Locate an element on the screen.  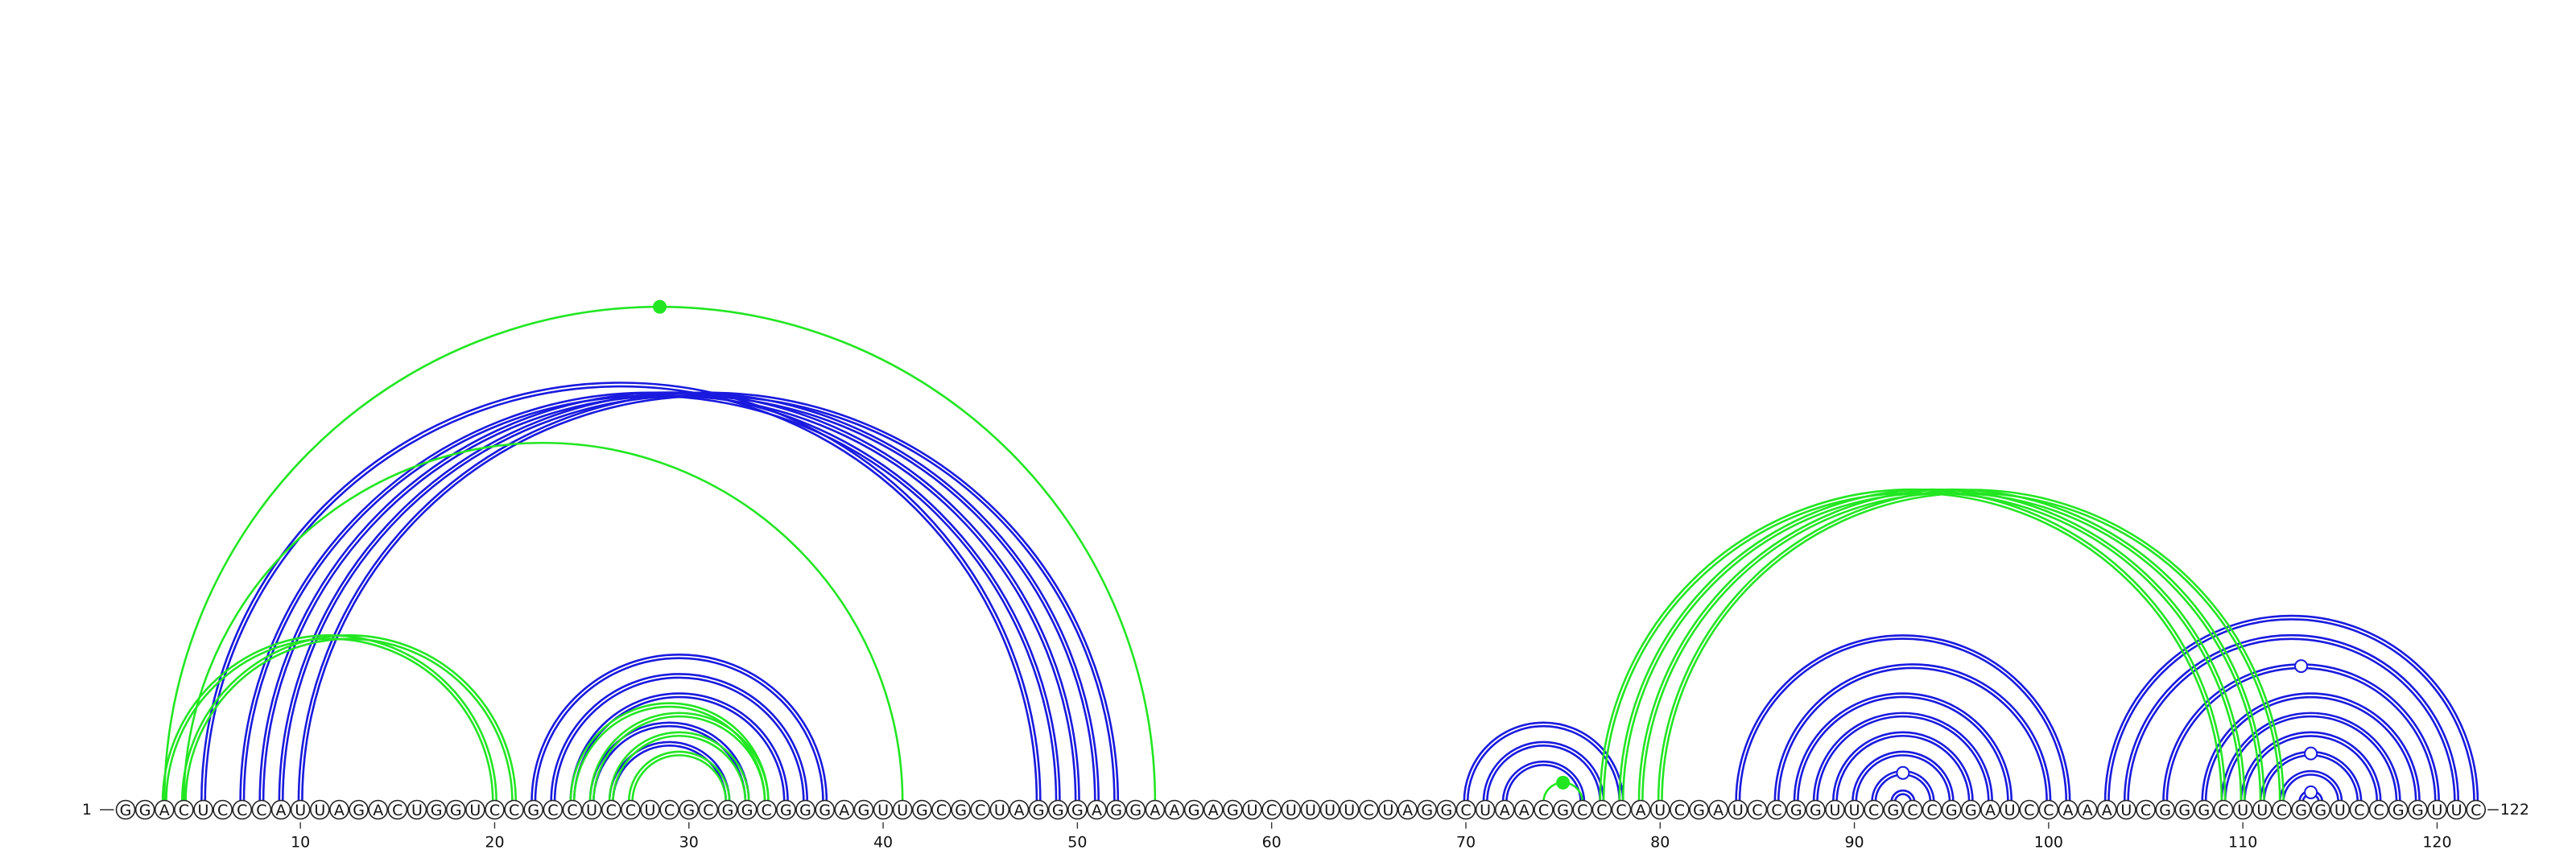
tick-label-110: 110 is located at coordinates (2242, 843).